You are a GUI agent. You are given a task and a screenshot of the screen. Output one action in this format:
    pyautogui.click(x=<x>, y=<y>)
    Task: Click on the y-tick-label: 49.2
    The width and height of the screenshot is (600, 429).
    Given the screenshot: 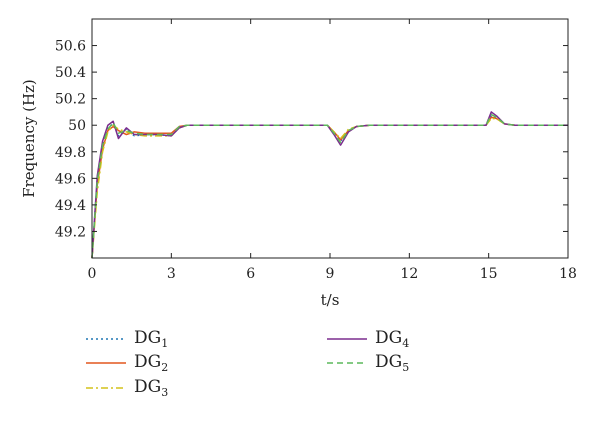 What is the action you would take?
    pyautogui.click(x=70, y=232)
    